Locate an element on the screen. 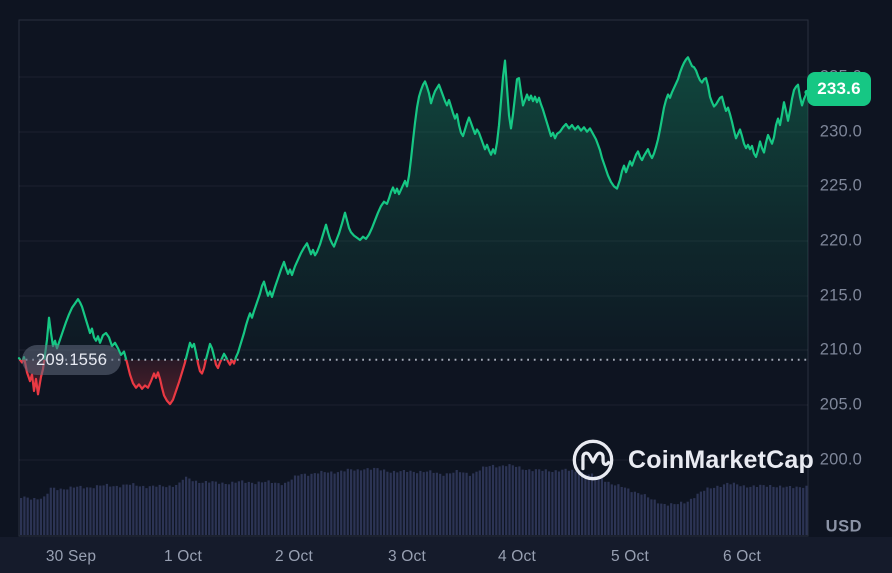  current-price-badge: 233.6 is located at coordinates (839, 89).